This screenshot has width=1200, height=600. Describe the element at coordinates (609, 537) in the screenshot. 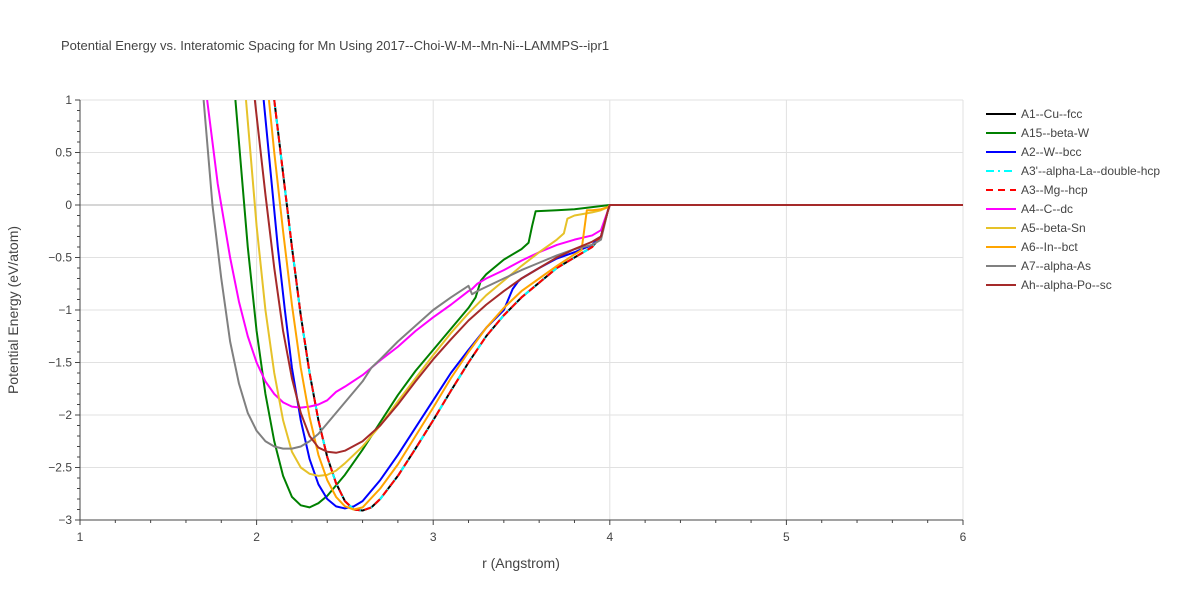

I see `x-tick-label: 4` at that location.